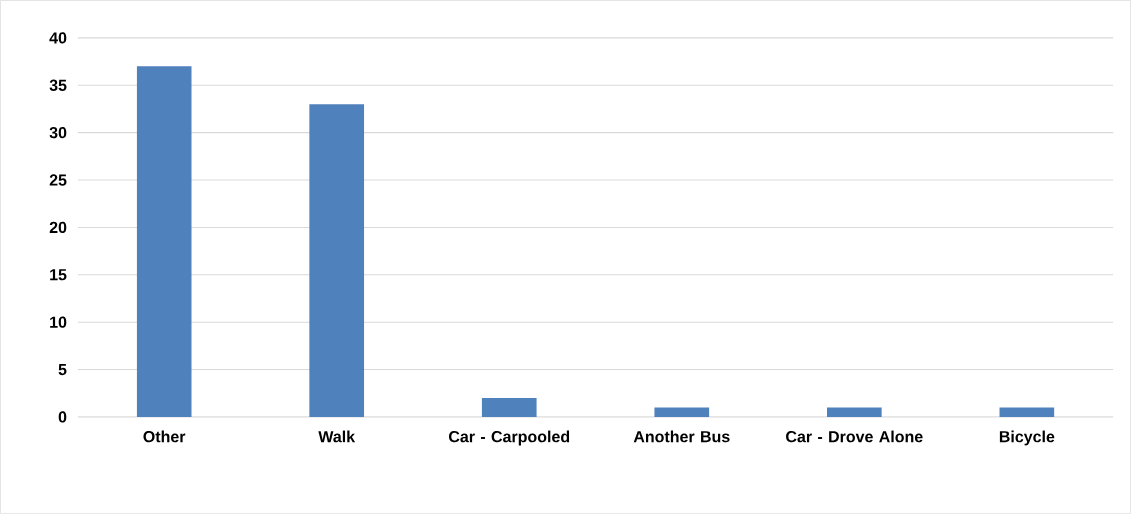  Describe the element at coordinates (58, 322) in the screenshot. I see `y-tick-label: 10` at that location.